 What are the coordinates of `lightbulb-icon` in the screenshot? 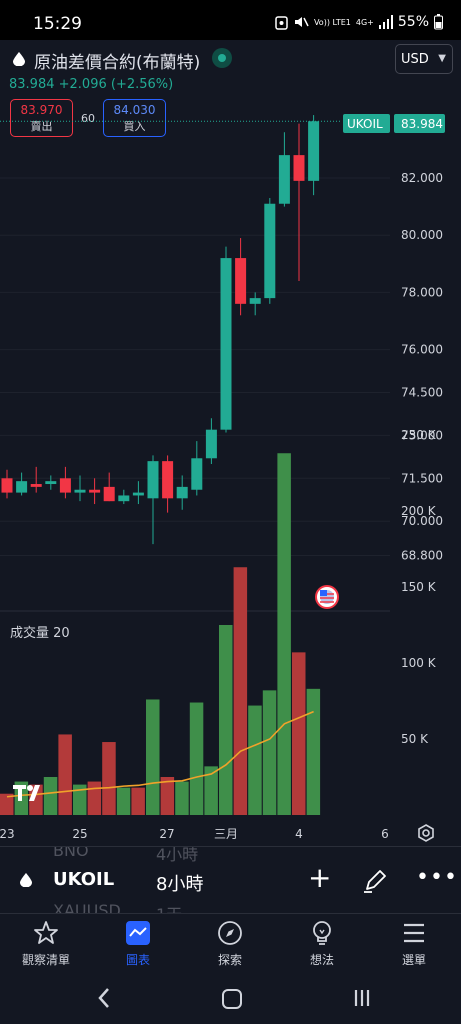 It's located at (322, 933).